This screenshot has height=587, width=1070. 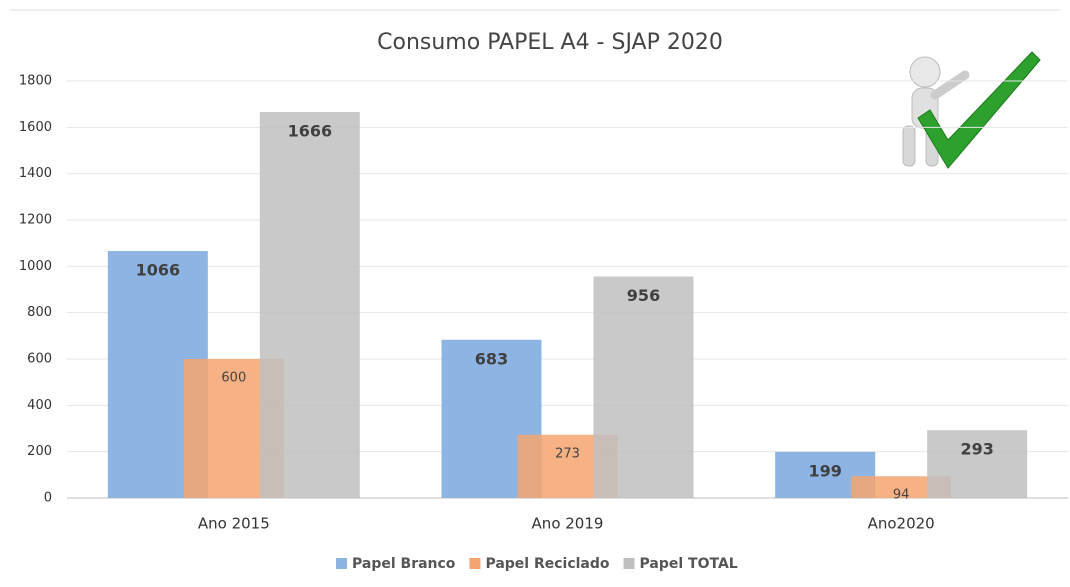 What do you see at coordinates (234, 524) in the screenshot?
I see `x-tick-label: Ano 2015` at bounding box center [234, 524].